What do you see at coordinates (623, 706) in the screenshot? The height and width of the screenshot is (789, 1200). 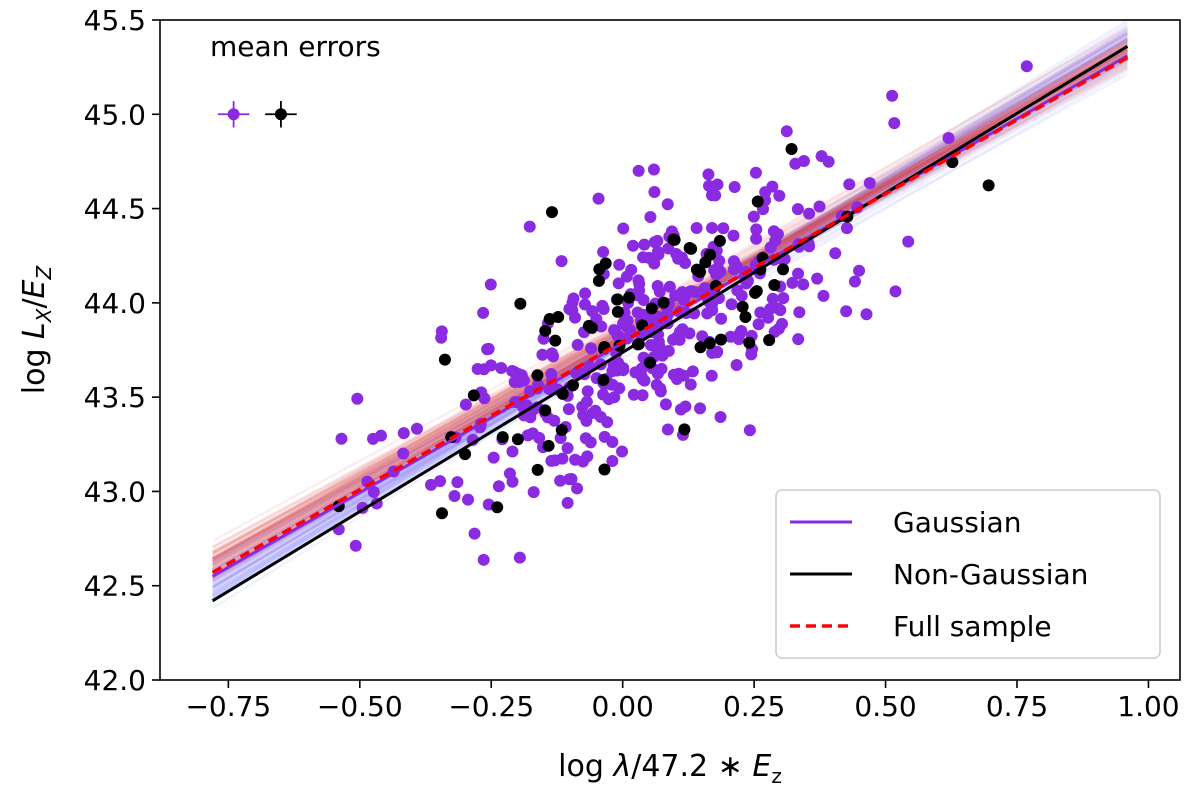 I see `x-tick-label: 0.00` at bounding box center [623, 706].